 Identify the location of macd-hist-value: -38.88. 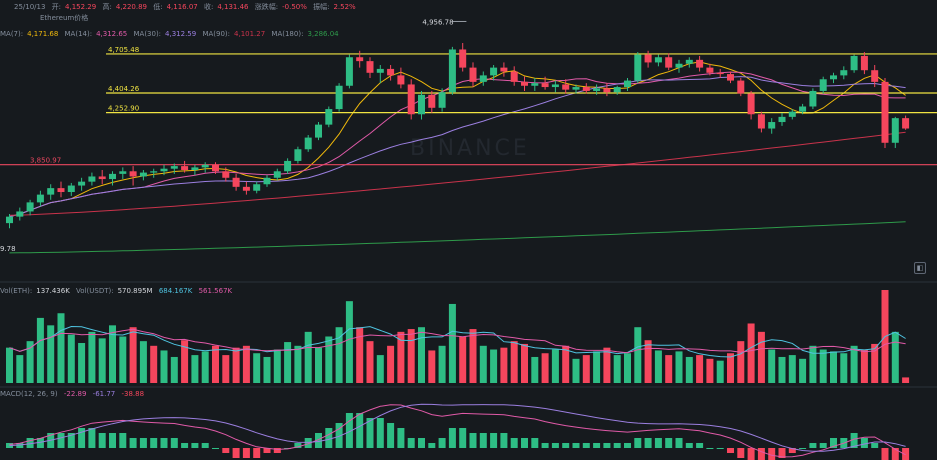
(133, 394).